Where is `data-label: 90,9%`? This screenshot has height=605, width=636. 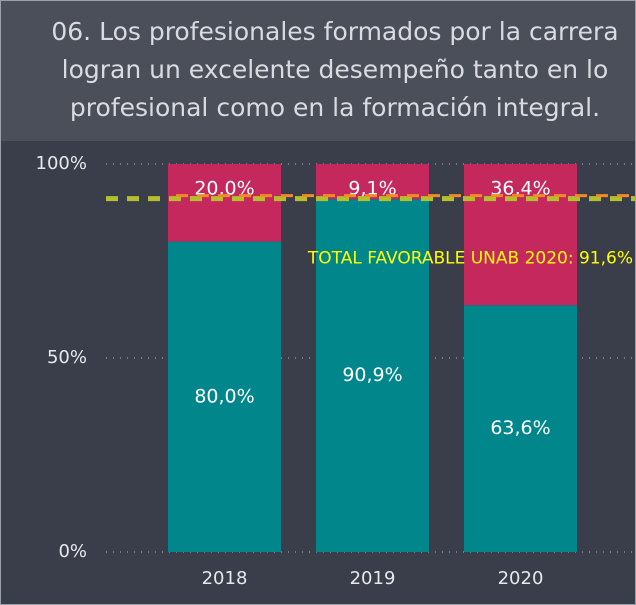 data-label: 90,9% is located at coordinates (372, 375).